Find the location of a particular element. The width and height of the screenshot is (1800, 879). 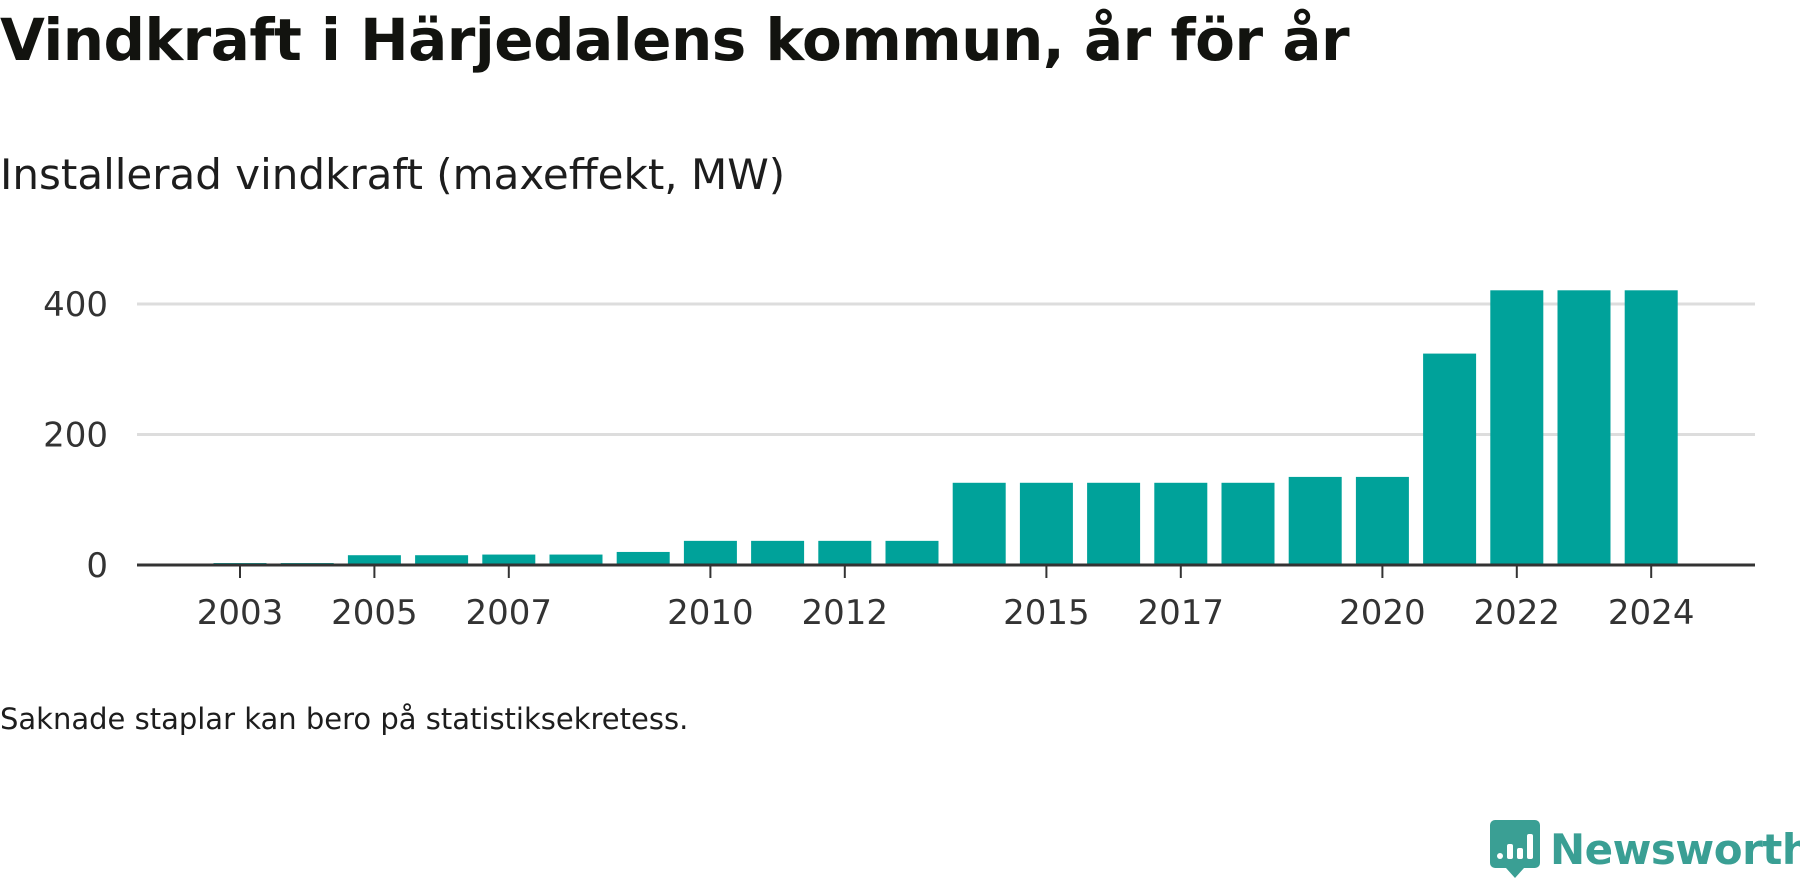

x-tick-label-2010: 2010 is located at coordinates (710, 613).